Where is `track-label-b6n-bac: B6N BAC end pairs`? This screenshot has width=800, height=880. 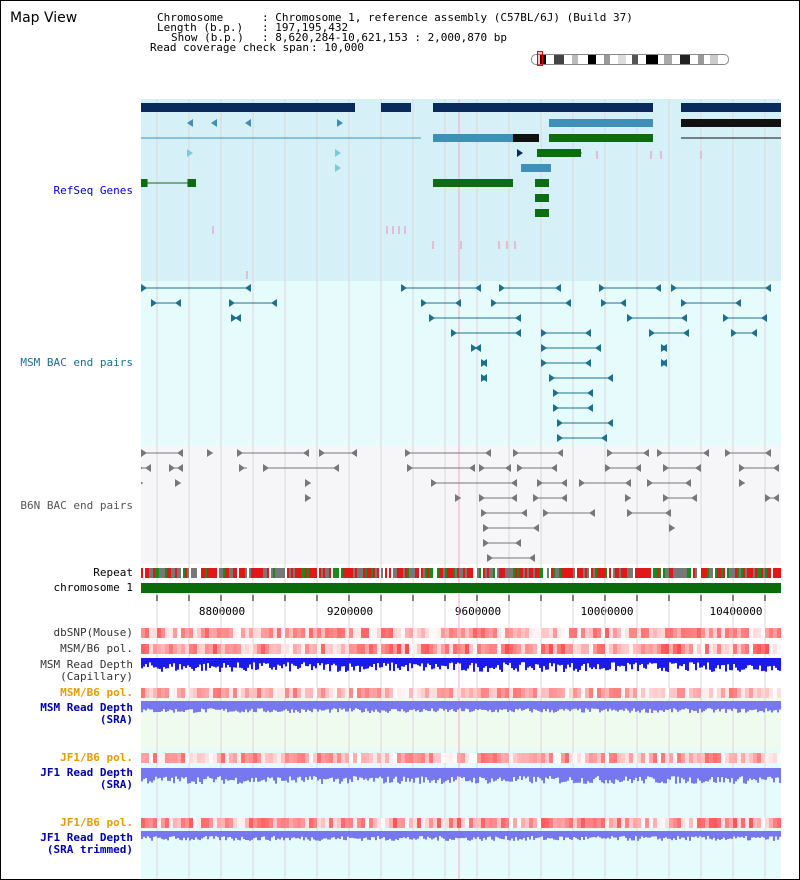 track-label-b6n-bac: B6N BAC end pairs is located at coordinates (76, 505).